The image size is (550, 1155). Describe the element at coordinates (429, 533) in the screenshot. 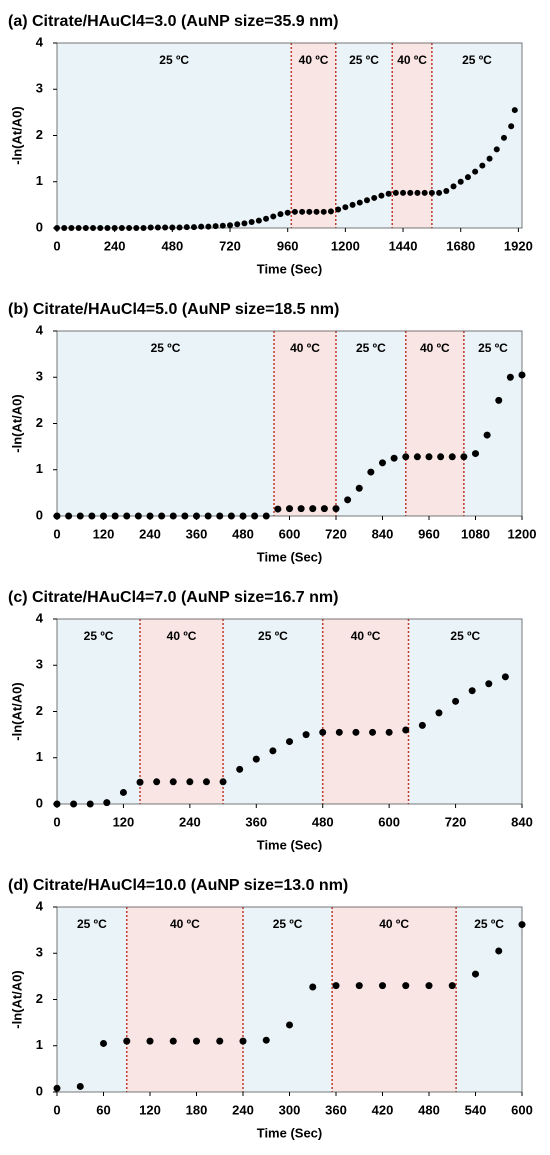

I see `x-tick-label: 960` at that location.